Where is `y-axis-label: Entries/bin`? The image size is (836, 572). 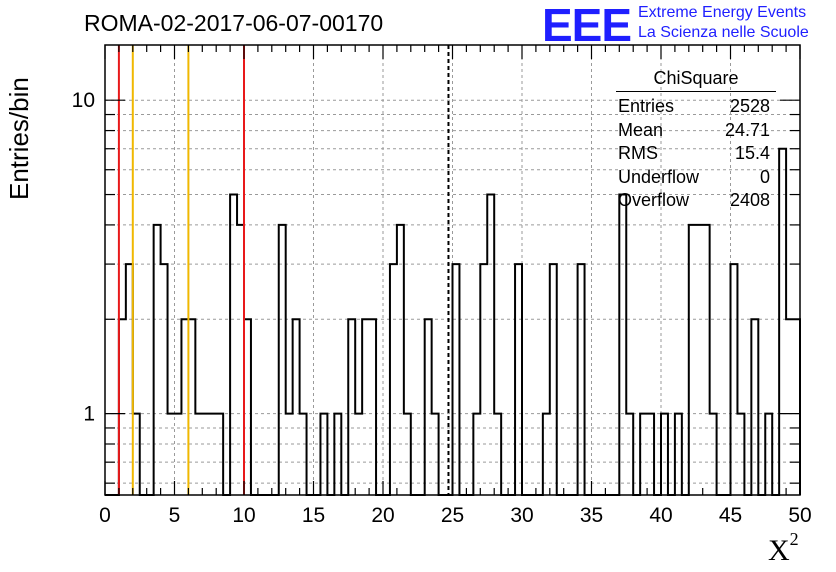 y-axis-label: Entries/bin is located at coordinates (19, 138).